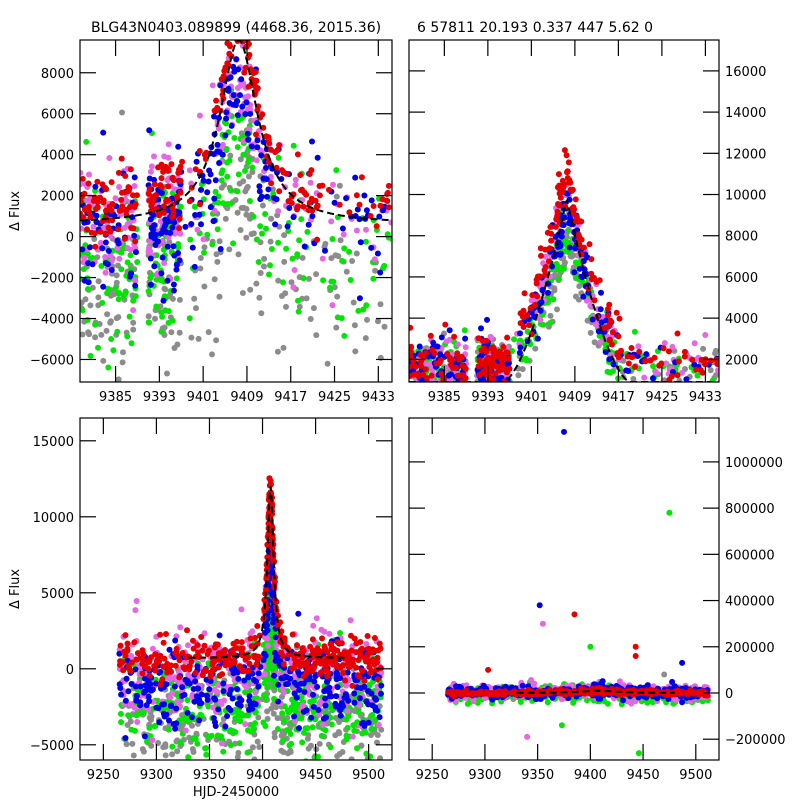 The image size is (800, 800). I want to click on model-curve, so click(268, 572).